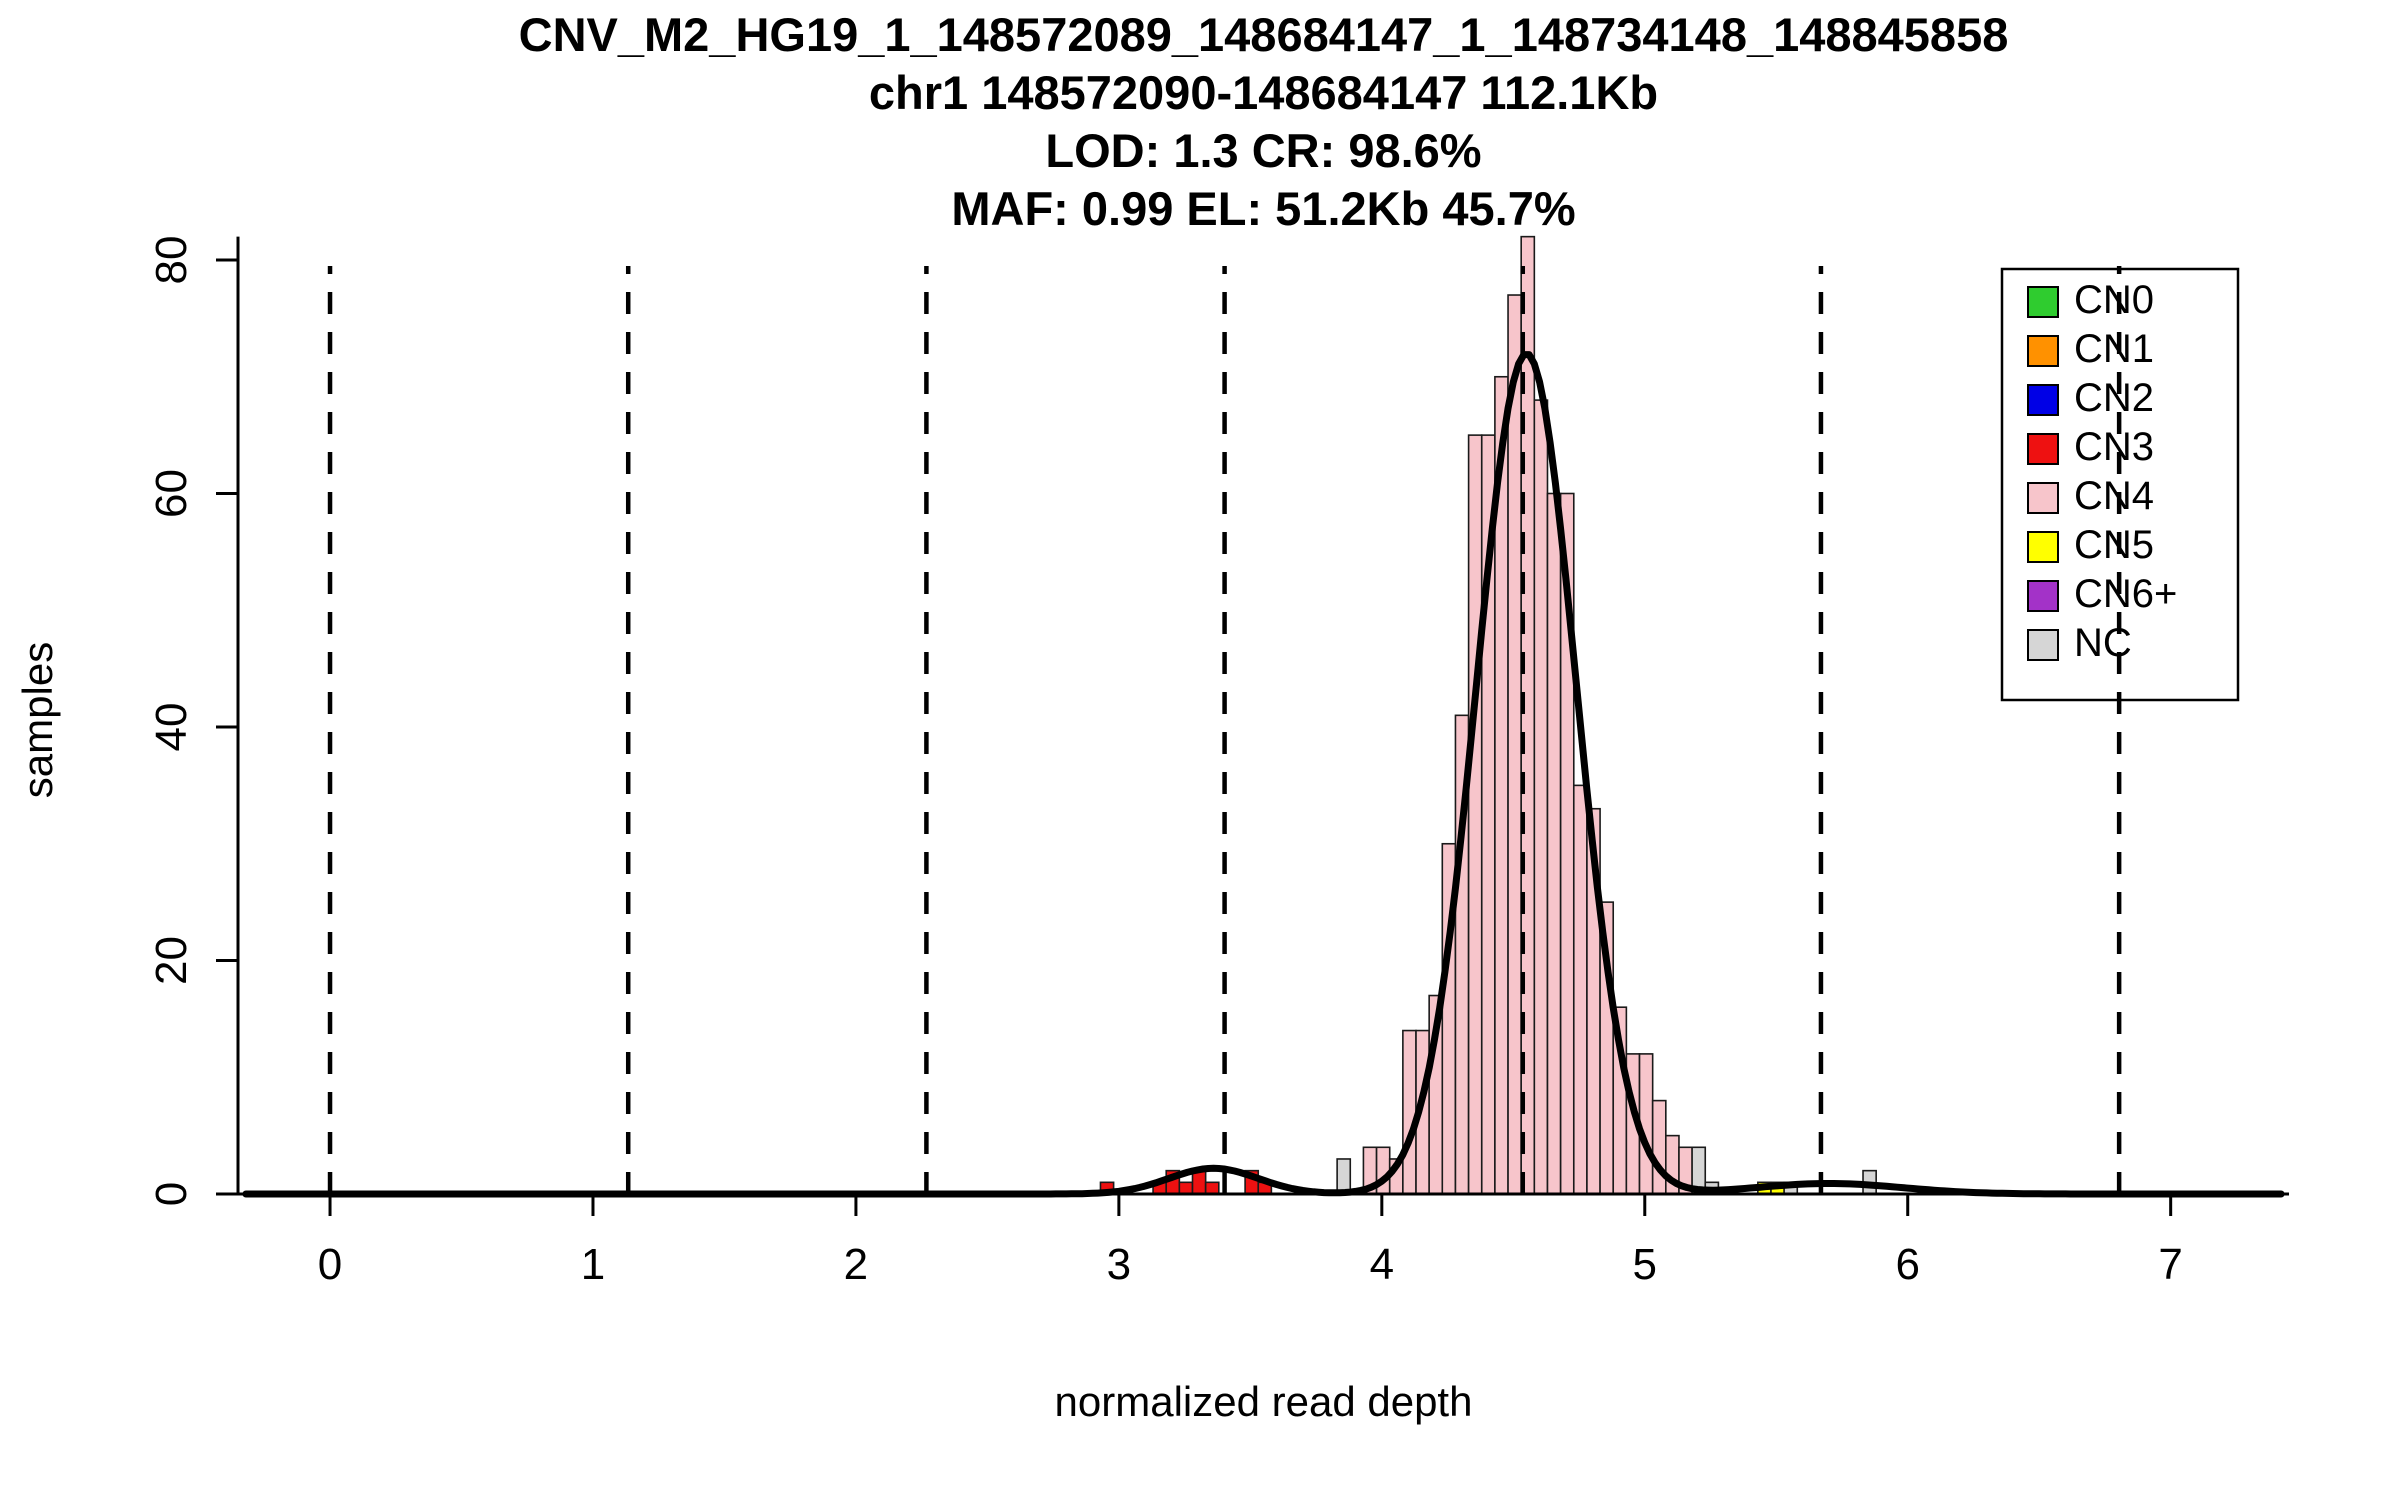 Image resolution: width=2400 pixels, height=1500 pixels. Describe the element at coordinates (1263, 1401) in the screenshot. I see `x-axis-label: normalized read depth` at that location.